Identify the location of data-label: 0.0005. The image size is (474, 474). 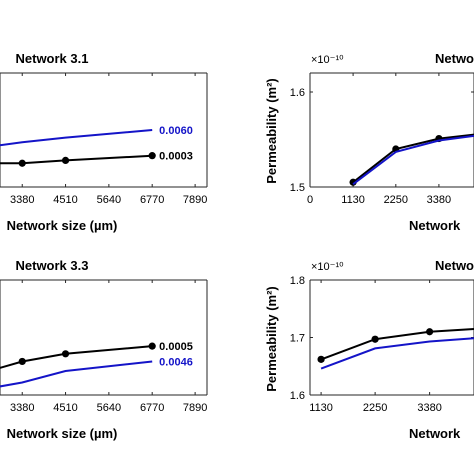
(176, 347).